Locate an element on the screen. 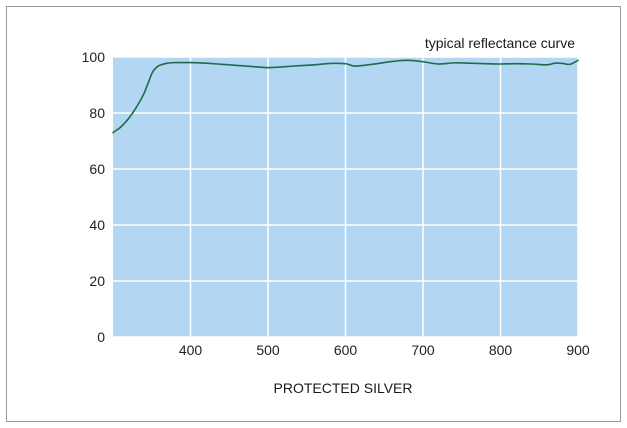  y-tick-labels: 0 20 40 60 80 100 is located at coordinates (94, 197).